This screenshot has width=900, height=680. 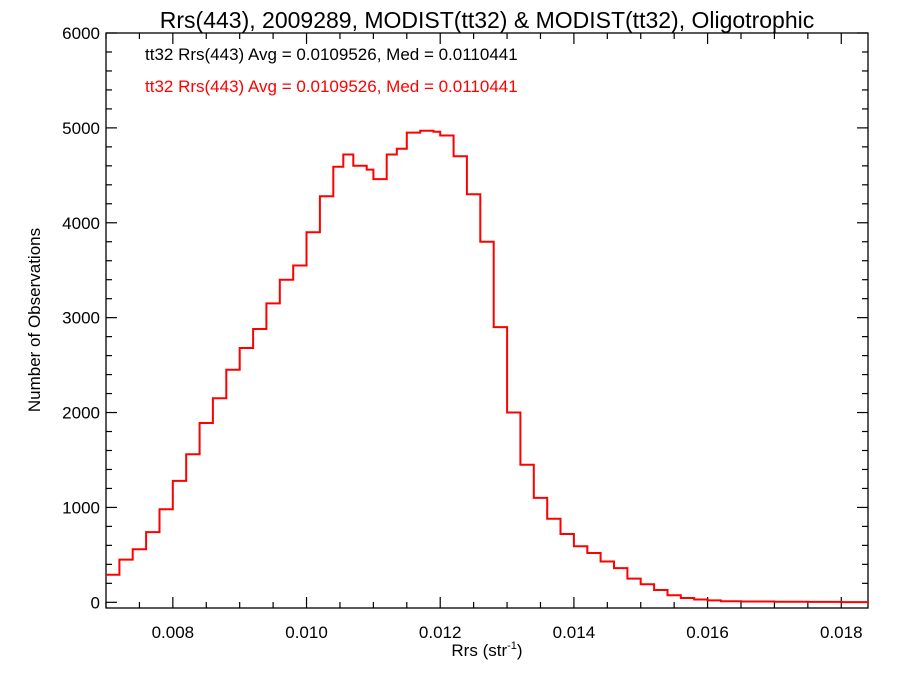 I want to click on x-axis-label-sup: -1, so click(x=512, y=646).